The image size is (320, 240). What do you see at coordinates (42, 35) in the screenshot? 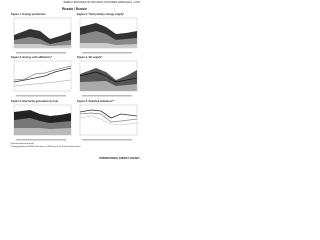
I see `figure-1-image` at bounding box center [42, 35].